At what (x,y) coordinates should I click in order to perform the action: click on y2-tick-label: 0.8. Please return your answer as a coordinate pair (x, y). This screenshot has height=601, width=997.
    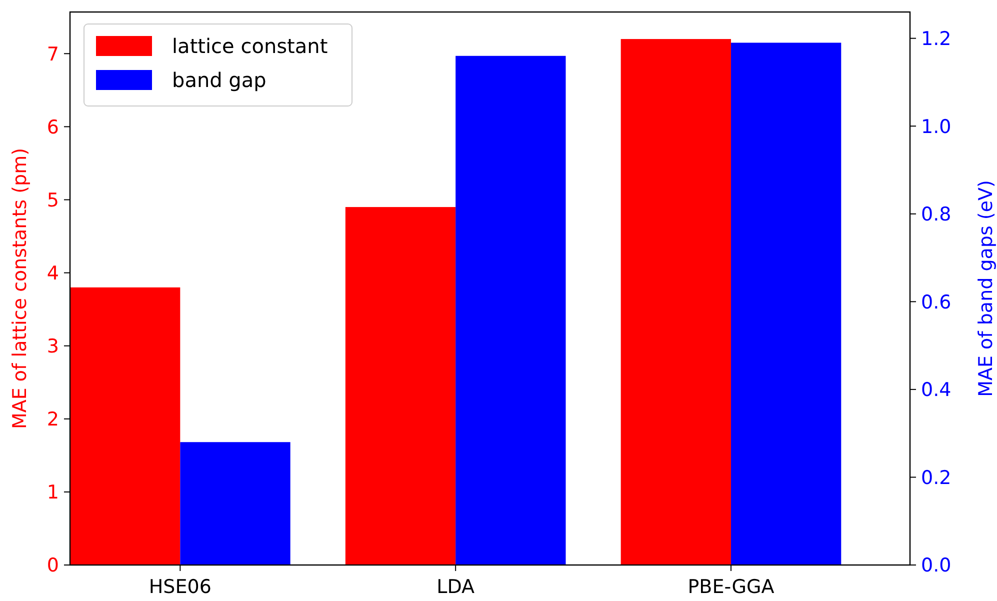
    Looking at the image, I should click on (936, 215).